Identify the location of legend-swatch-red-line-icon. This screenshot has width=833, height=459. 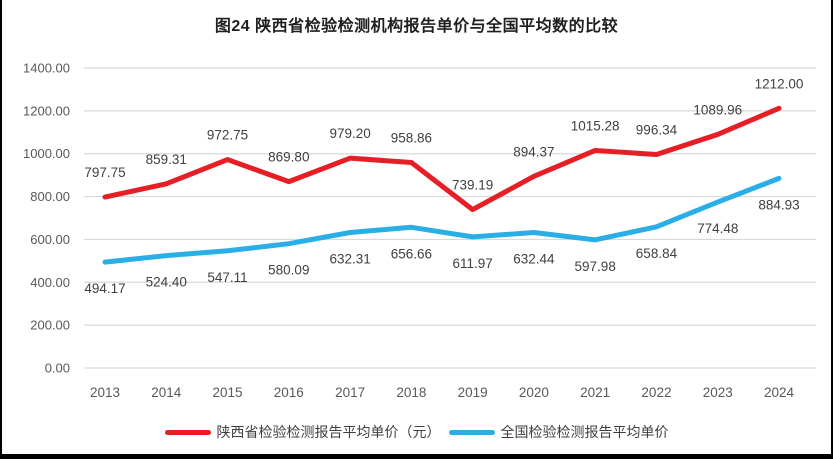
(187, 432).